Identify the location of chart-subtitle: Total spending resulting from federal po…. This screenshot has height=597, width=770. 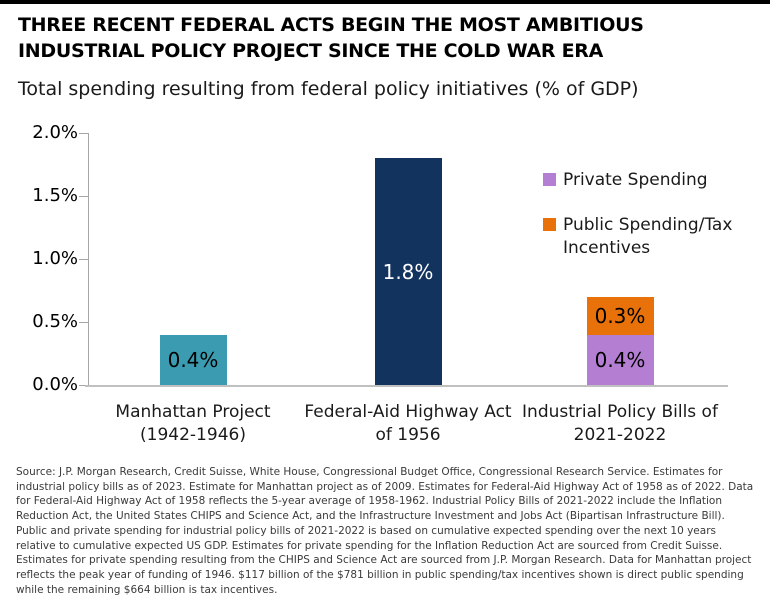
(328, 89).